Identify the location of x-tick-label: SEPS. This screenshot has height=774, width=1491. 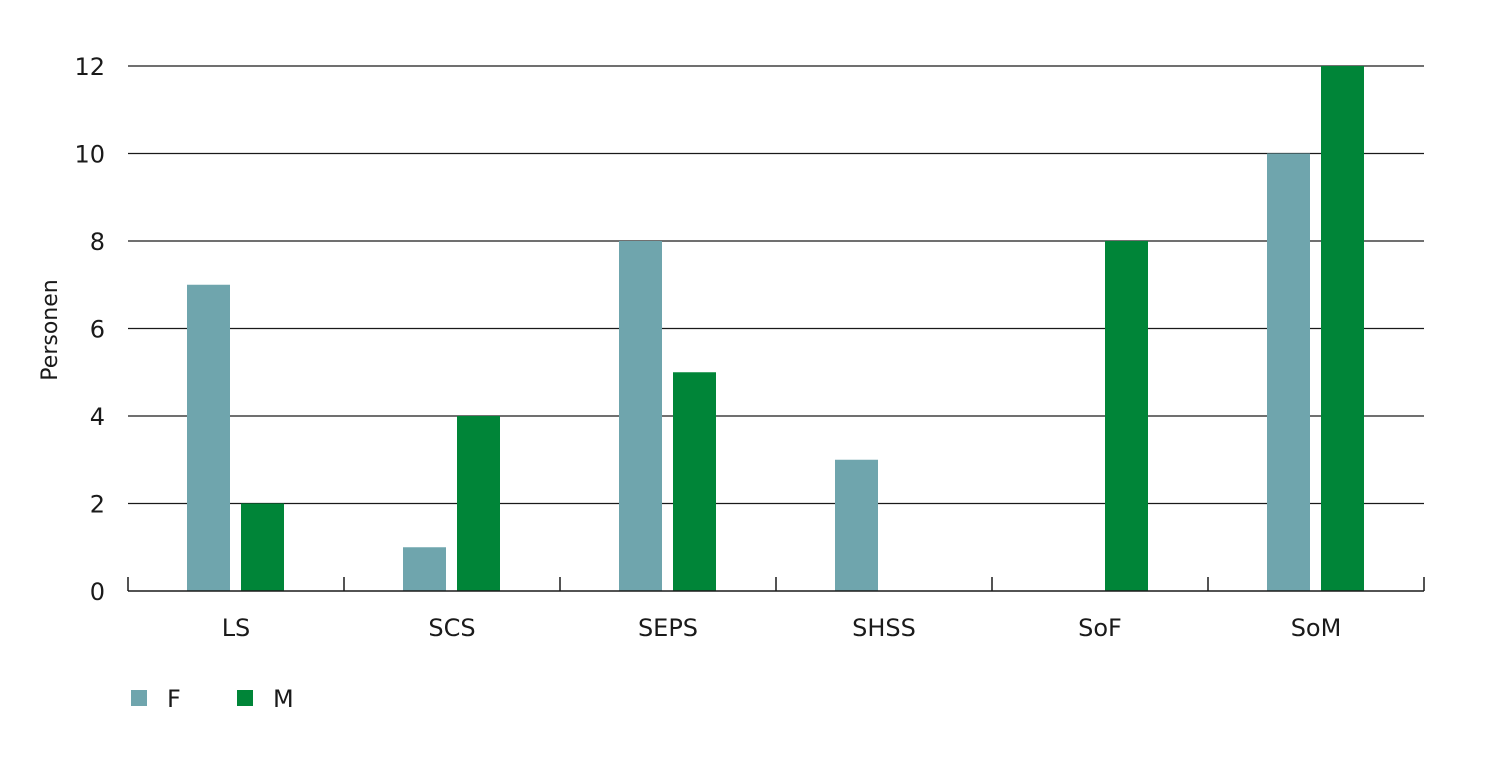
(668, 628).